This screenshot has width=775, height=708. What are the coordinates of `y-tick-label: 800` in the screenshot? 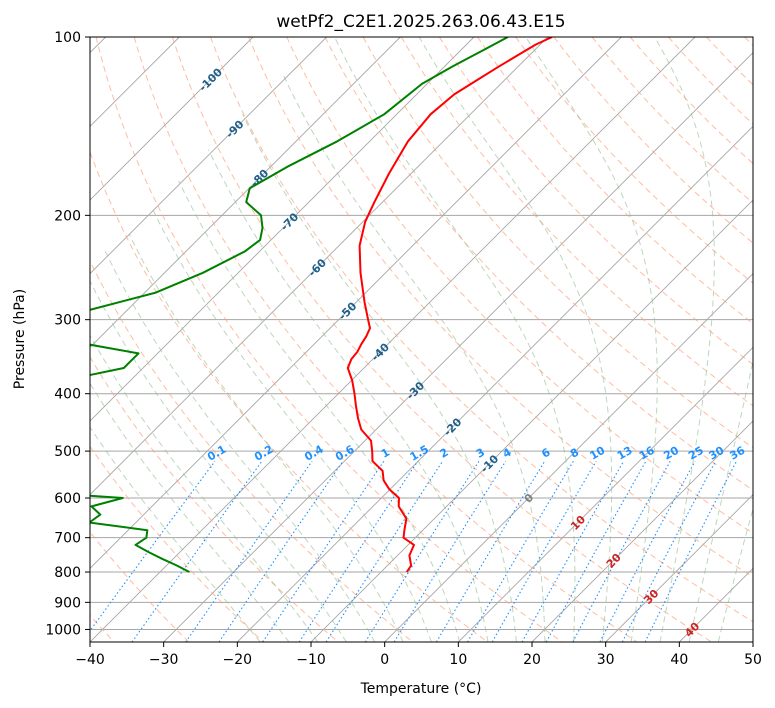 It's located at (67, 573).